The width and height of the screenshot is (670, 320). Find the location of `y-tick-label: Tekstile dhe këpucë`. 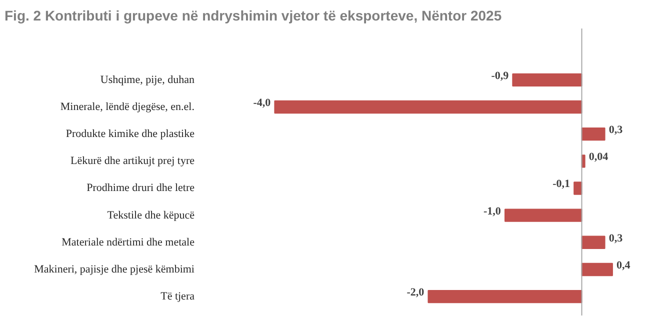

y-tick-label: Tekstile dhe këpucë is located at coordinates (151, 215).